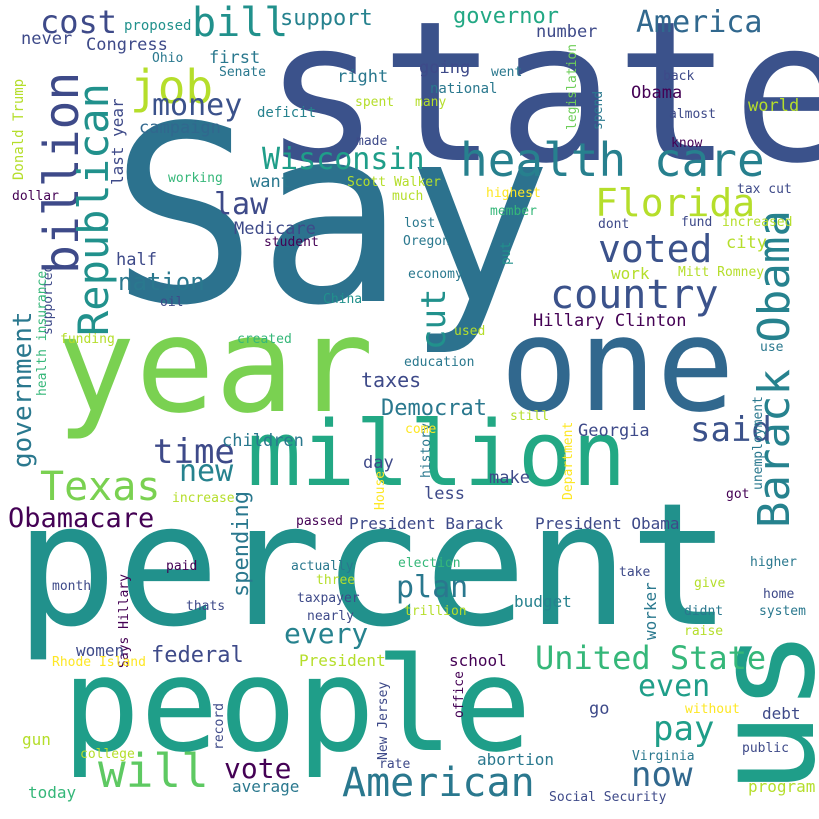 The height and width of the screenshot is (819, 819). I want to click on word: job, so click(172, 87).